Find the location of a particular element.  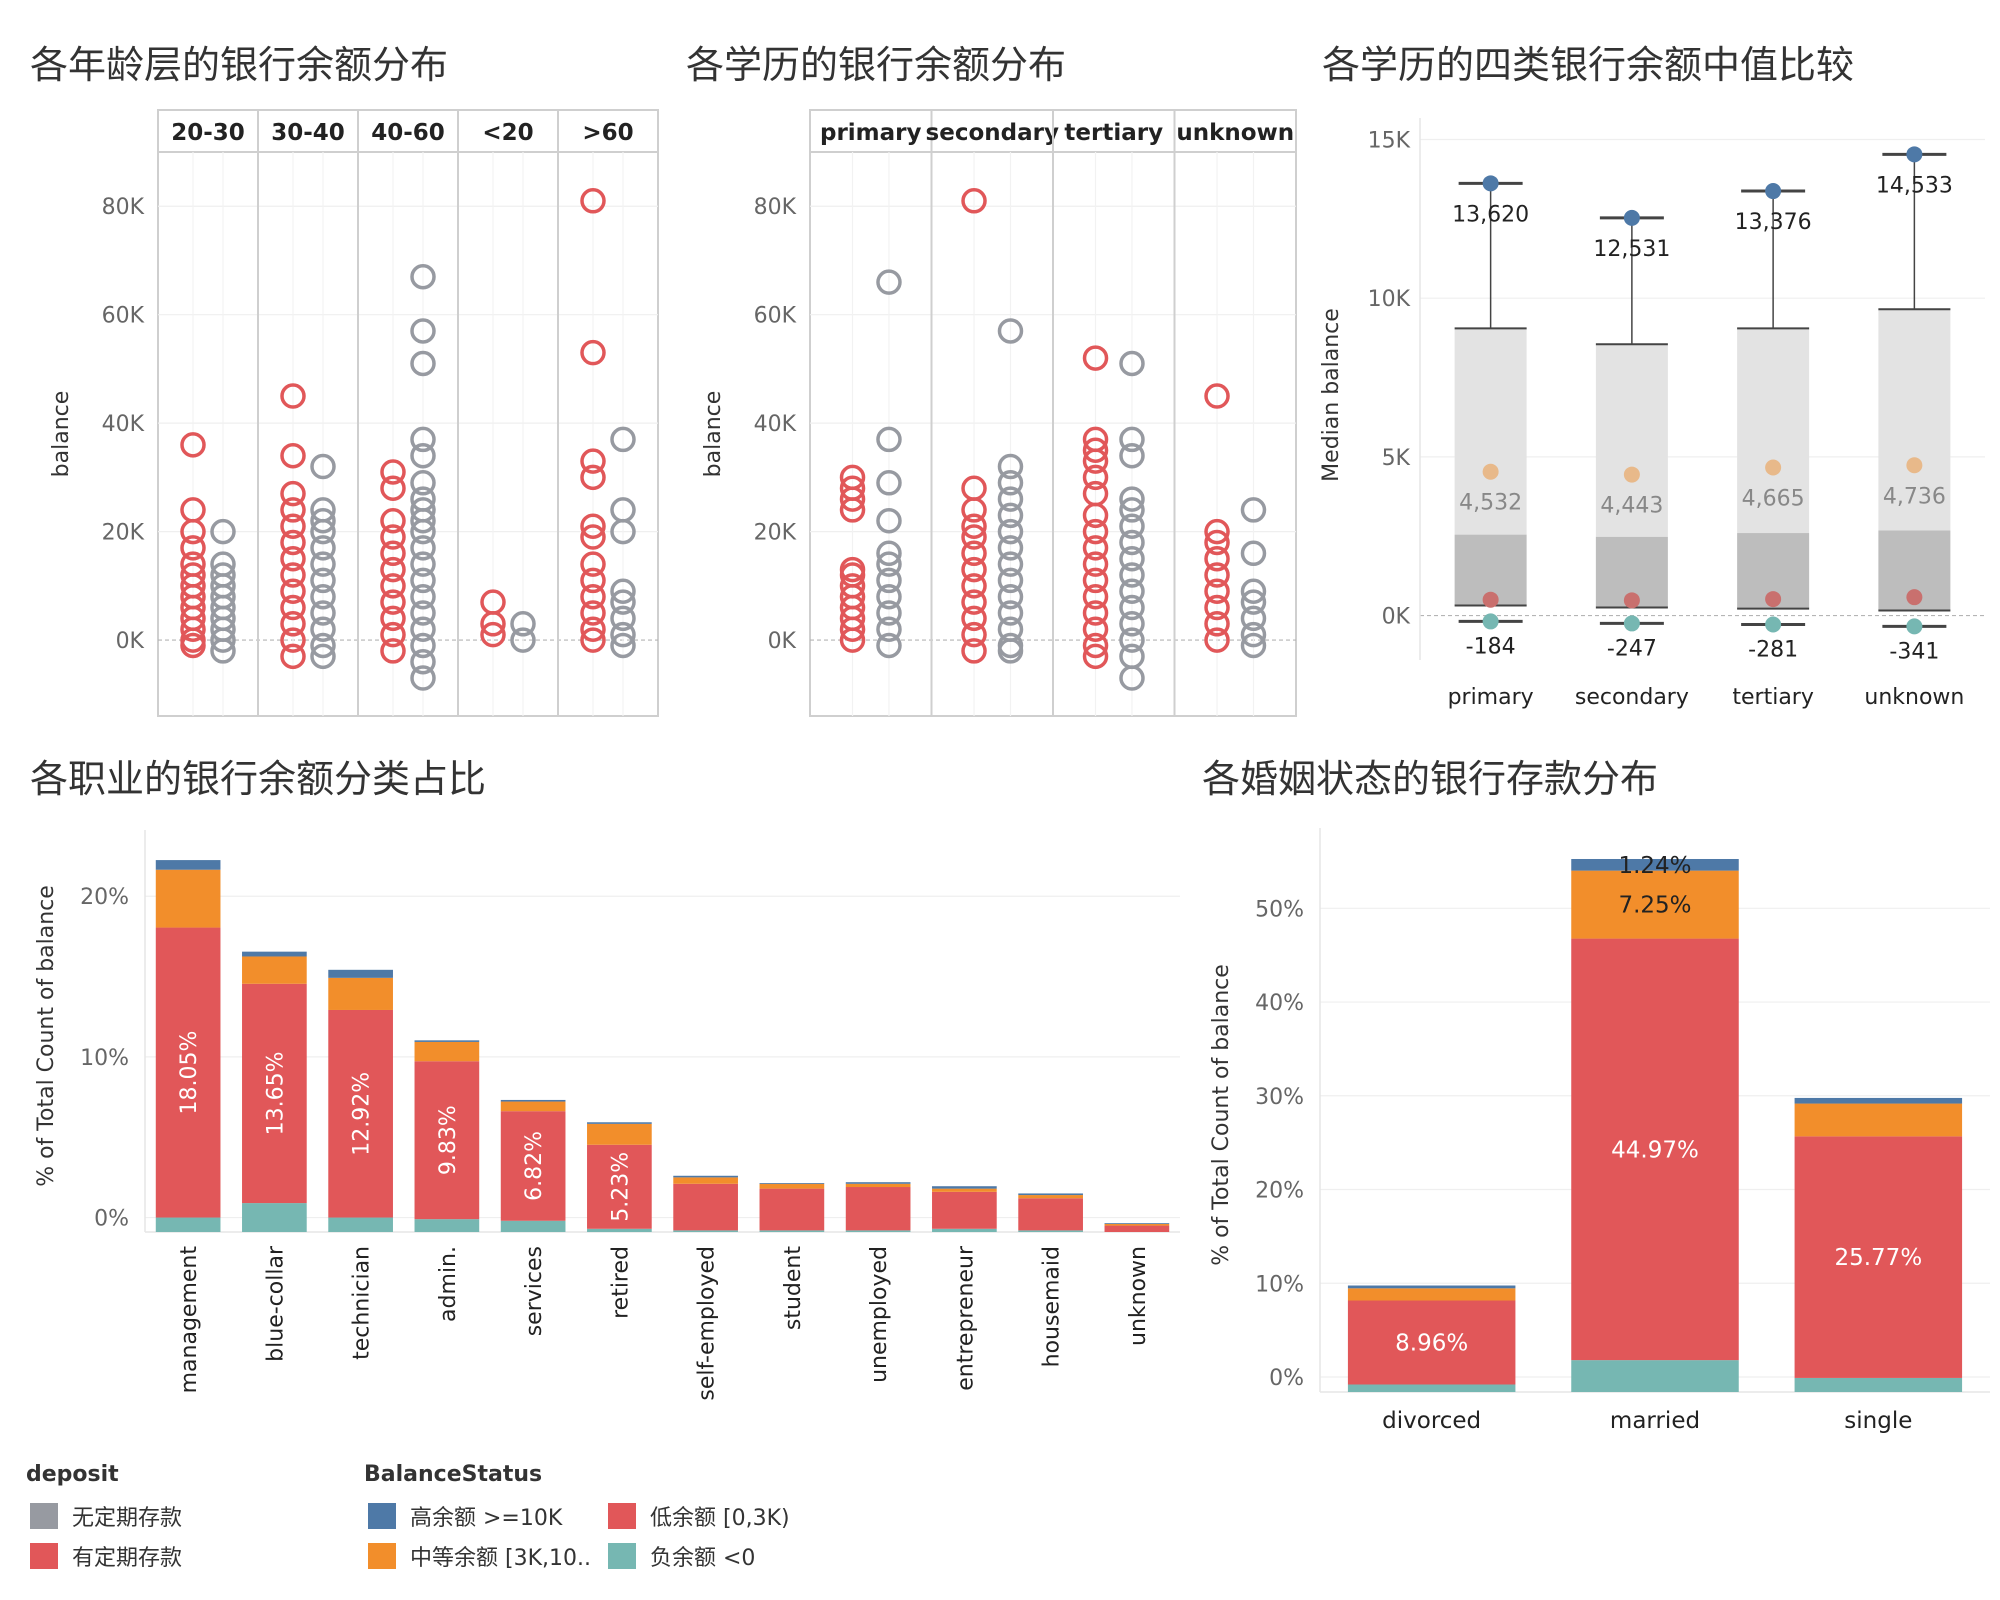

bar-segment-medium-married is located at coordinates (1655, 904).